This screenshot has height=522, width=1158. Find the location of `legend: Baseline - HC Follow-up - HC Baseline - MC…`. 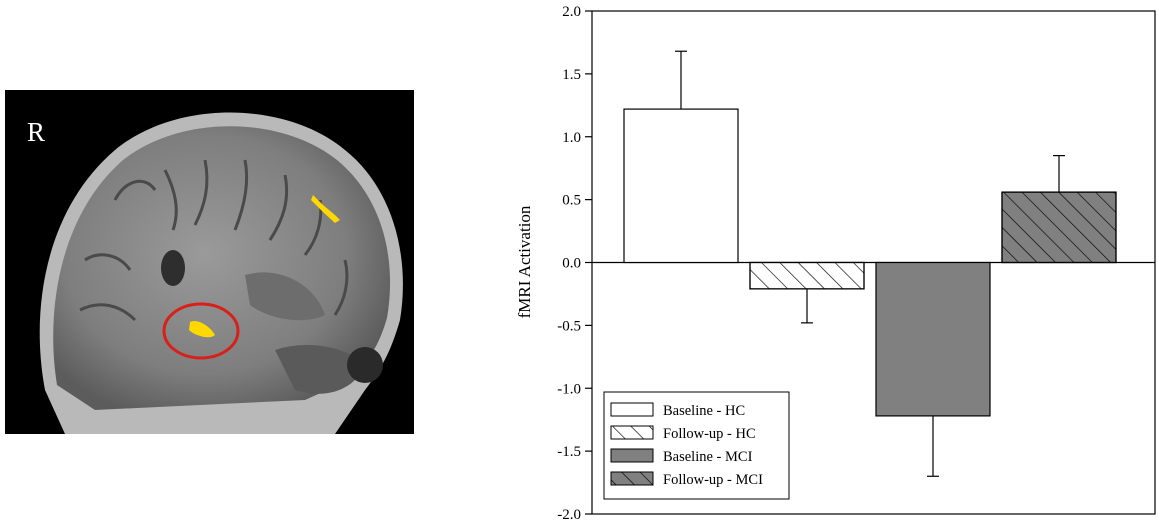

legend: Baseline - HC Follow-up - HC Baseline - MC… is located at coordinates (696, 445).